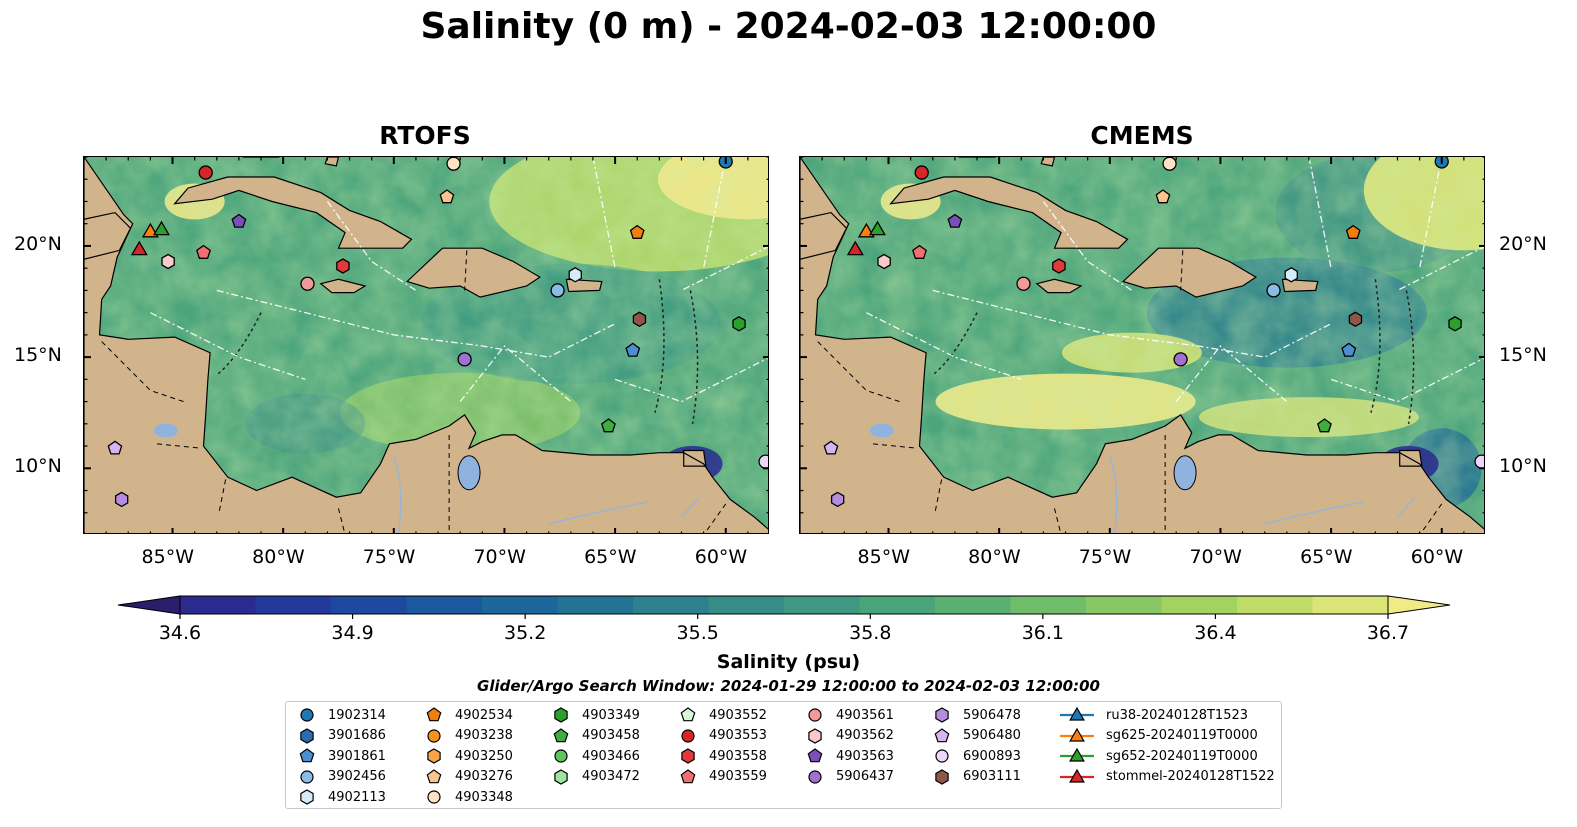 The width and height of the screenshot is (1577, 827). I want to click on legend-label: 4903552, so click(738, 715).